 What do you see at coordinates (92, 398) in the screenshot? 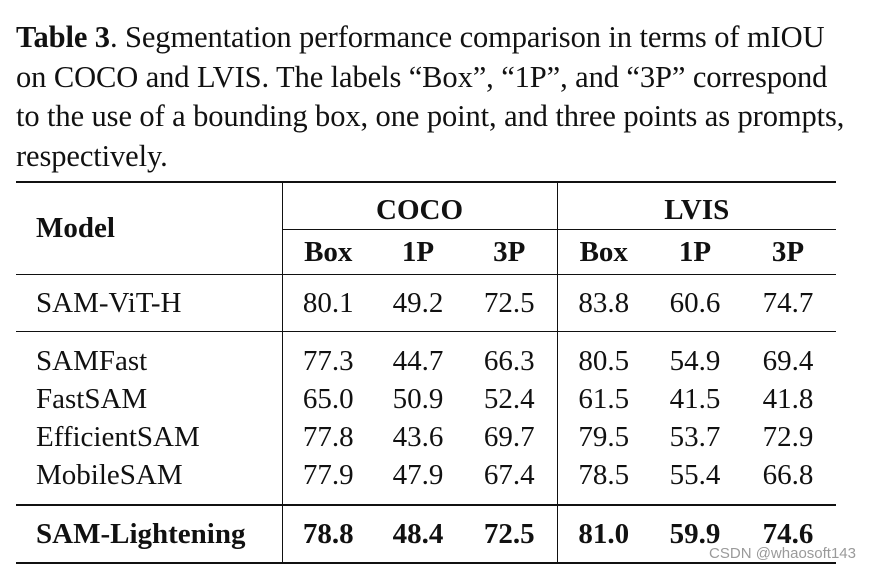
I see `model-name: FastSAM` at bounding box center [92, 398].